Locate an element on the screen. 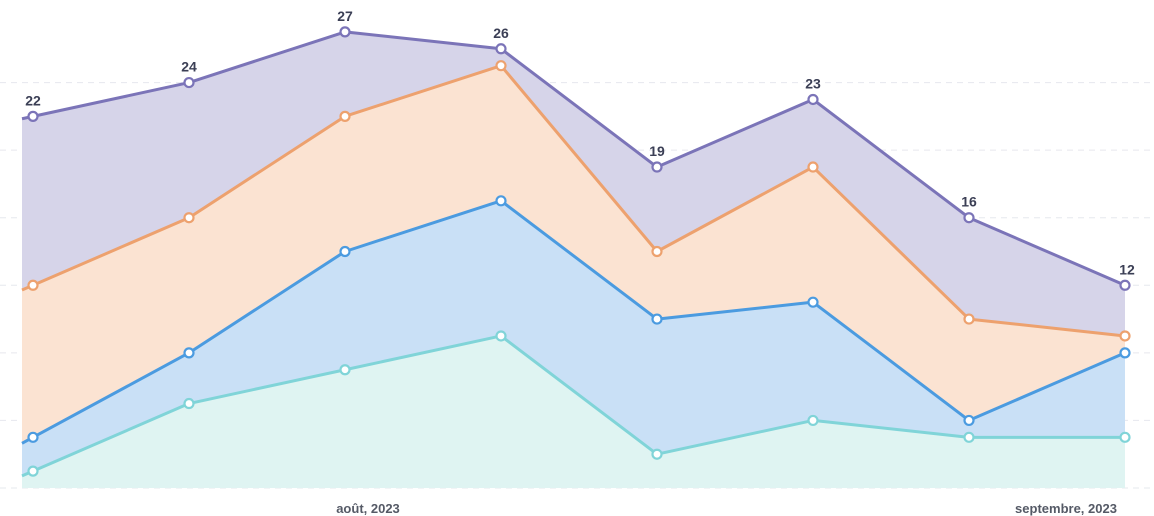 Image resolution: width=1154 pixels, height=516 pixels. total-label: 19 is located at coordinates (657, 151).